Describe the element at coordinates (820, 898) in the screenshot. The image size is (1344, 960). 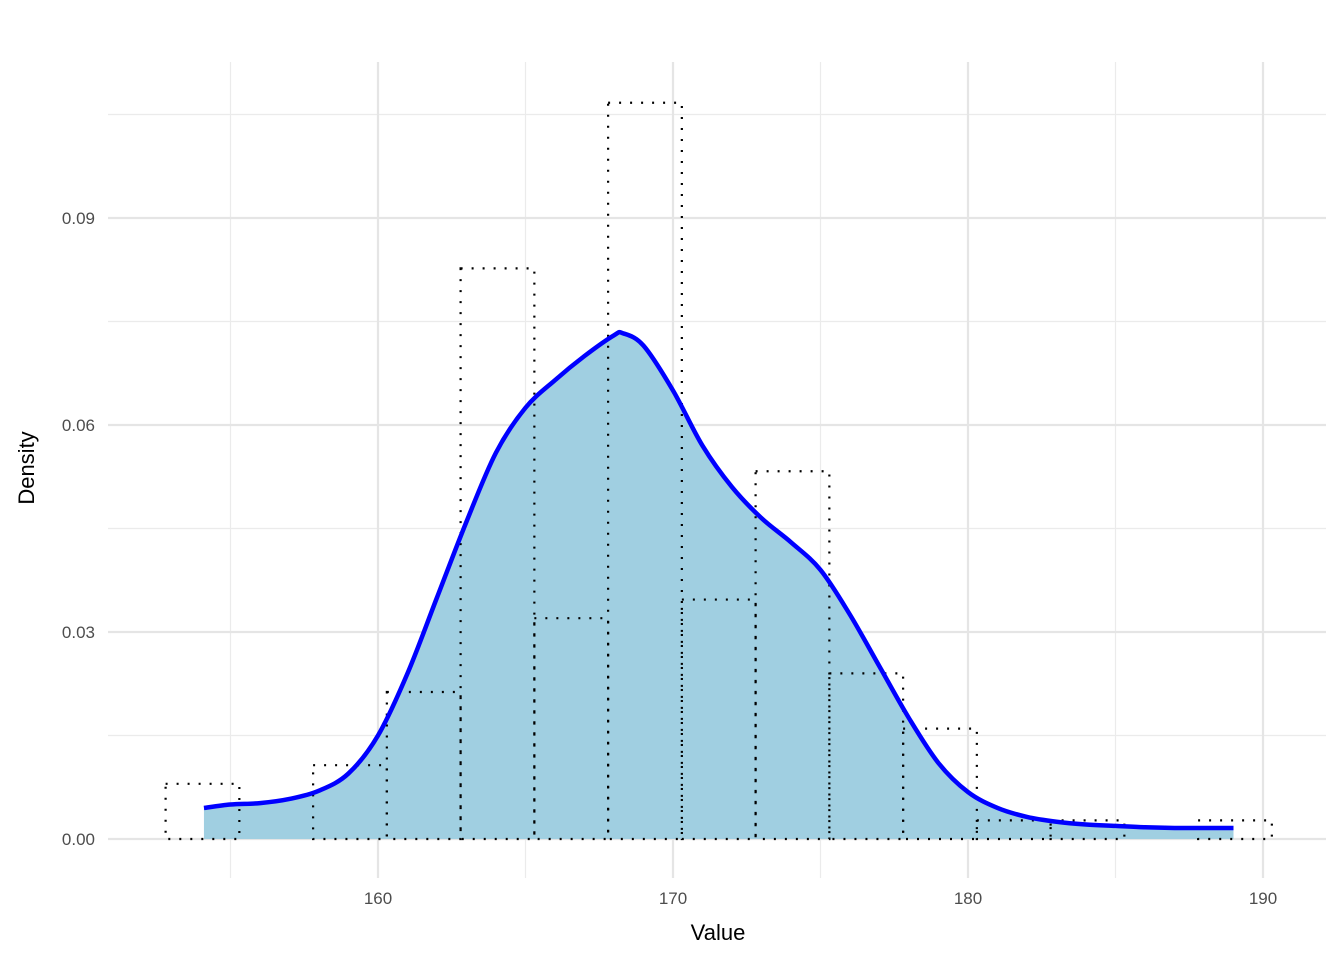
I see `x-axis-tick-labels: 160 170 180 190` at that location.